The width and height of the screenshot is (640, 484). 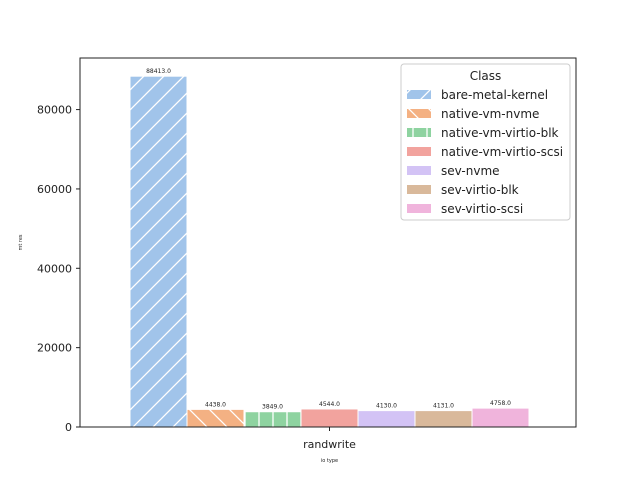 What do you see at coordinates (54, 189) in the screenshot?
I see `y-tick-label: 60000` at bounding box center [54, 189].